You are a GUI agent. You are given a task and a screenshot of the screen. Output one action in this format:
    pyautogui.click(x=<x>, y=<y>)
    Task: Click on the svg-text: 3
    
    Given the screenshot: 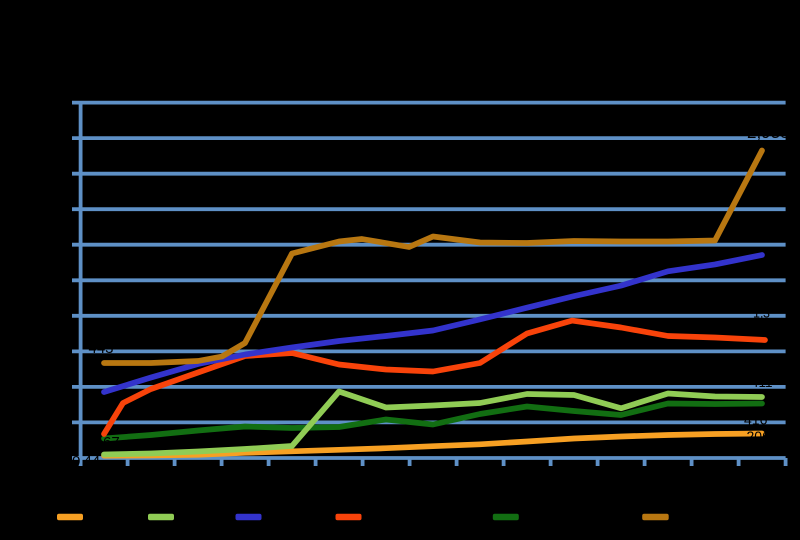 What is the action you would take?
    pyautogui.click(x=766, y=313)
    